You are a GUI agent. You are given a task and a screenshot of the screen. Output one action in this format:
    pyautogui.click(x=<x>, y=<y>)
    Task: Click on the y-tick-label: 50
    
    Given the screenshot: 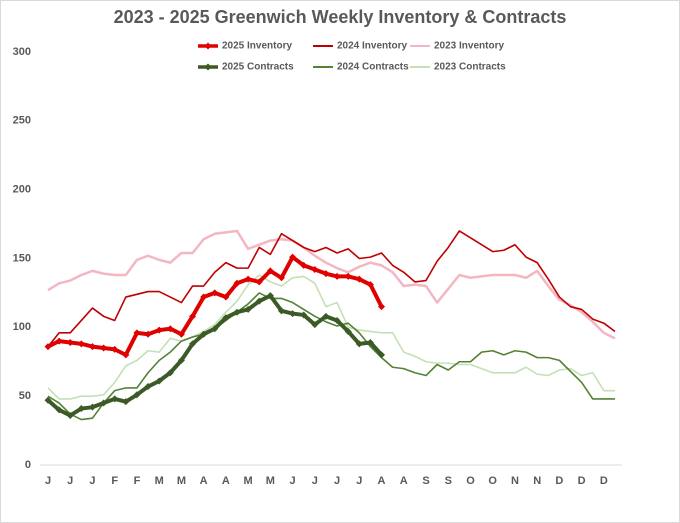 What is the action you would take?
    pyautogui.click(x=25, y=396)
    